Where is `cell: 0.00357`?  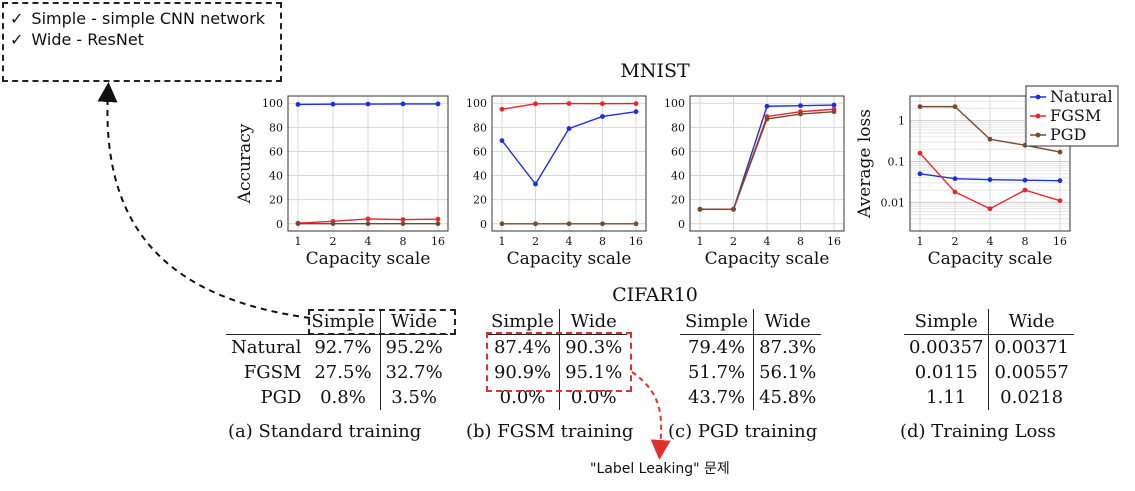
cell: 0.00357 is located at coordinates (946, 347).